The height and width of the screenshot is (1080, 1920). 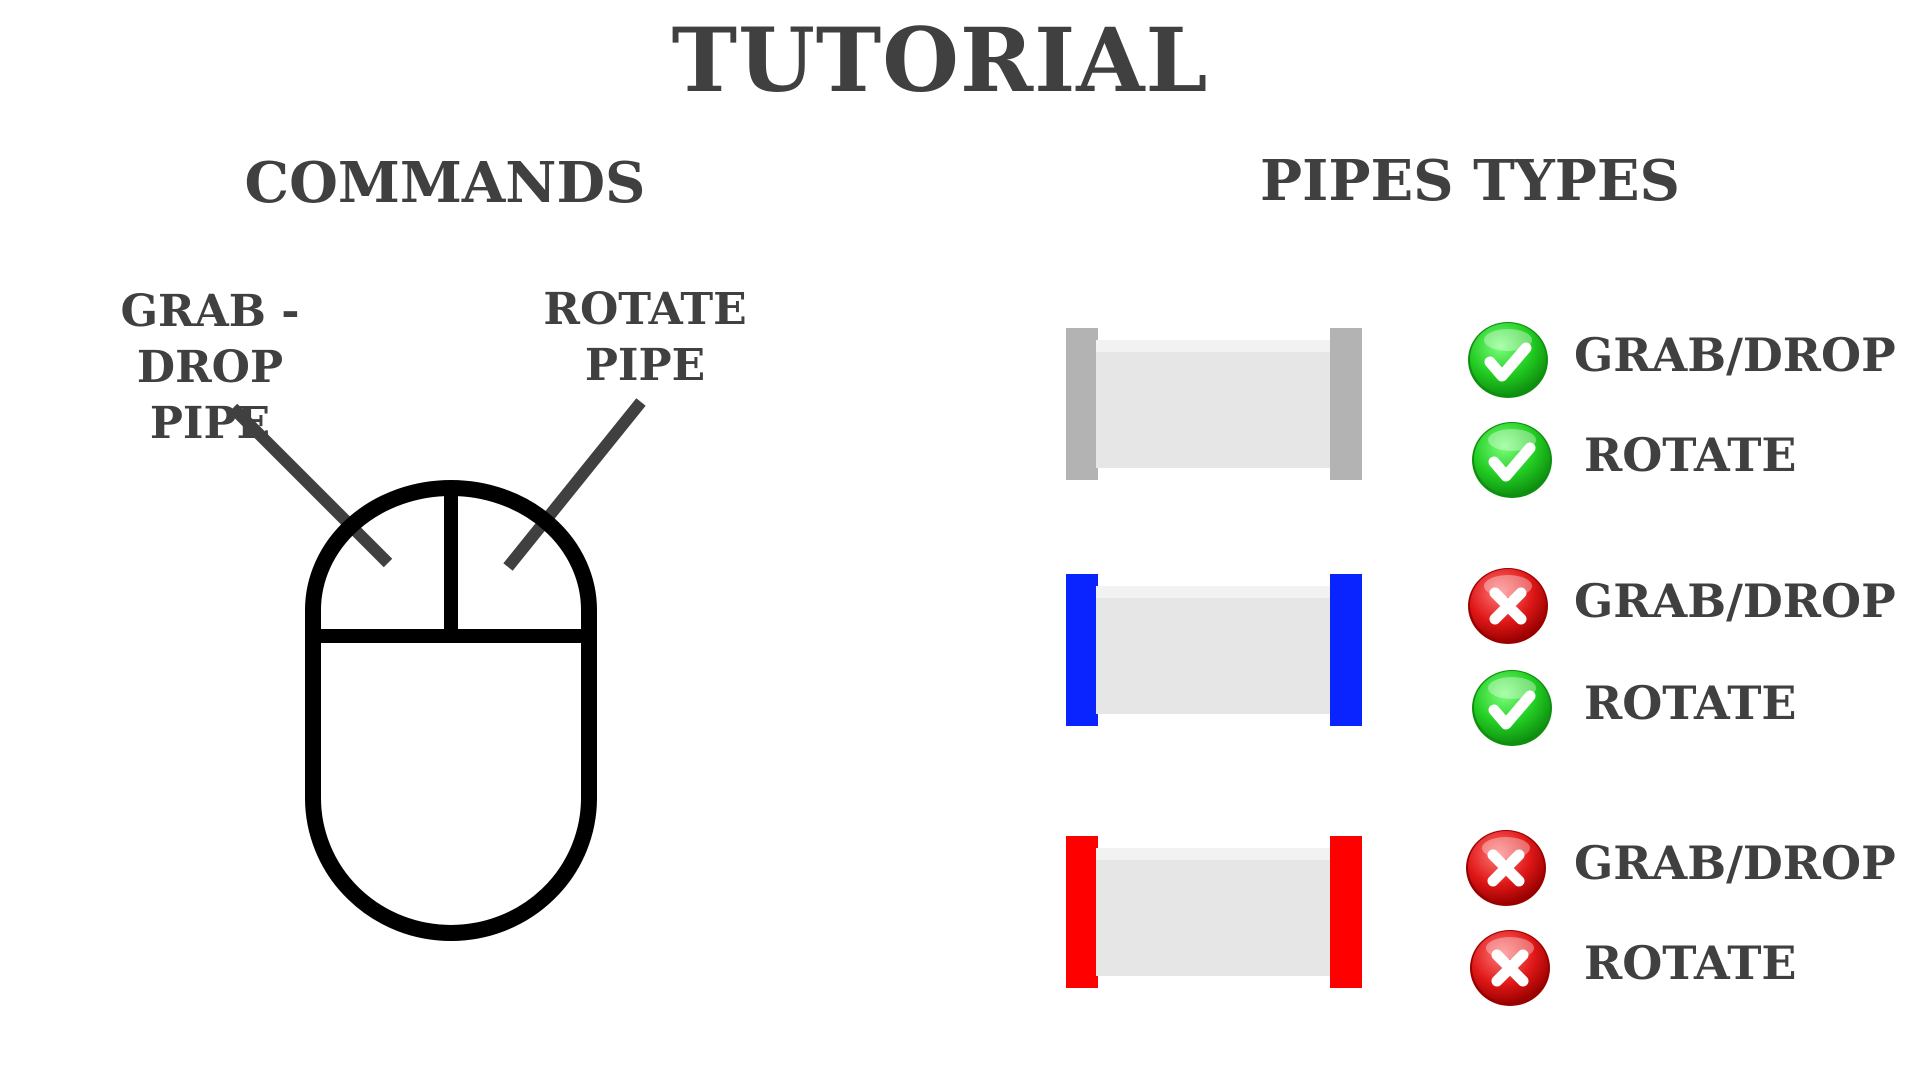 I want to click on pipe-types-heading: PIPES TYPES, so click(x=1470, y=181).